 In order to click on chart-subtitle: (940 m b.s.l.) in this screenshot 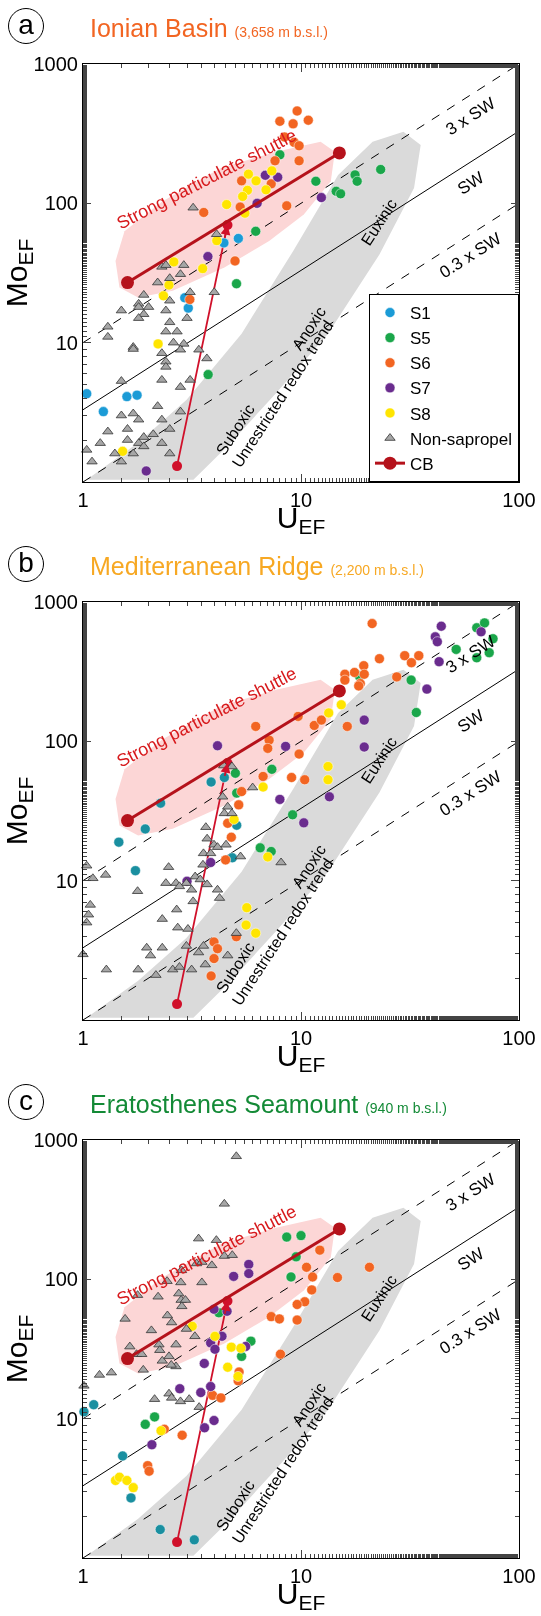, I will do `click(406, 1107)`.